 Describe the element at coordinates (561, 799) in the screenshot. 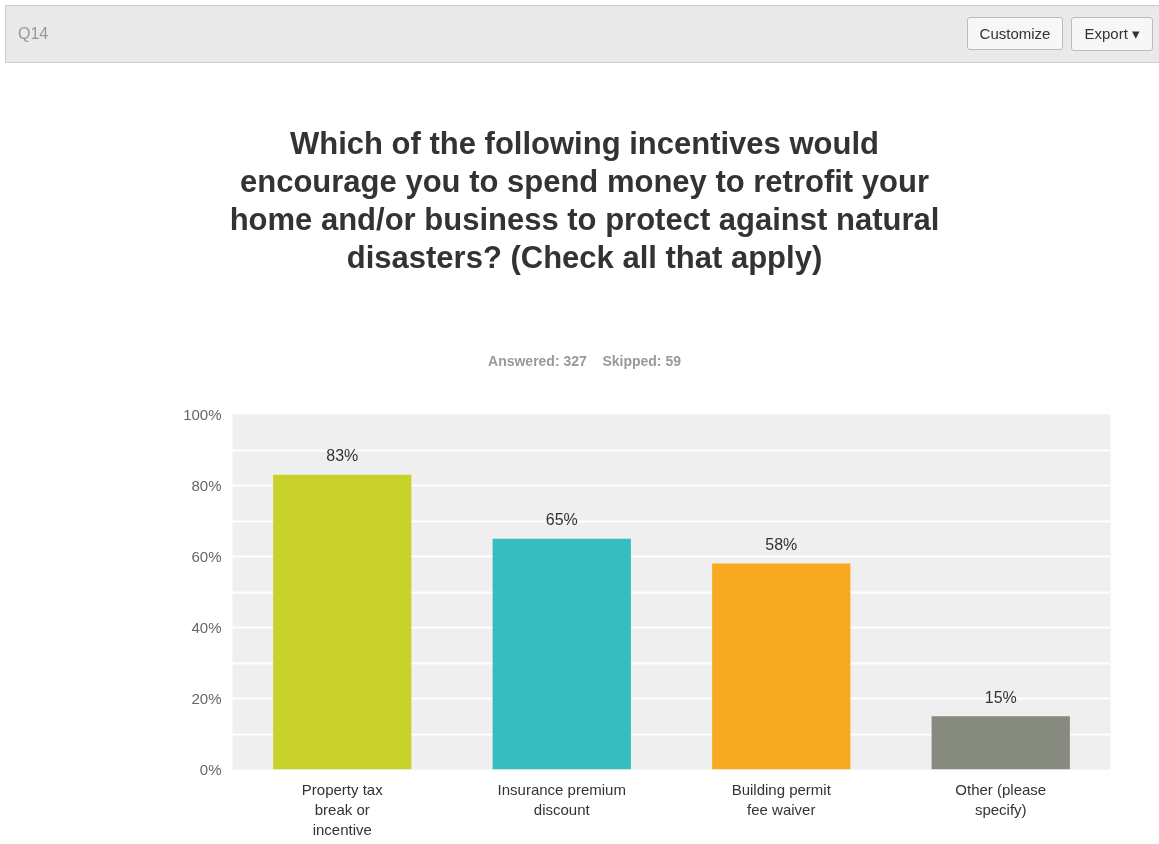

I see `x-tick-label: Insurance premium discount` at that location.